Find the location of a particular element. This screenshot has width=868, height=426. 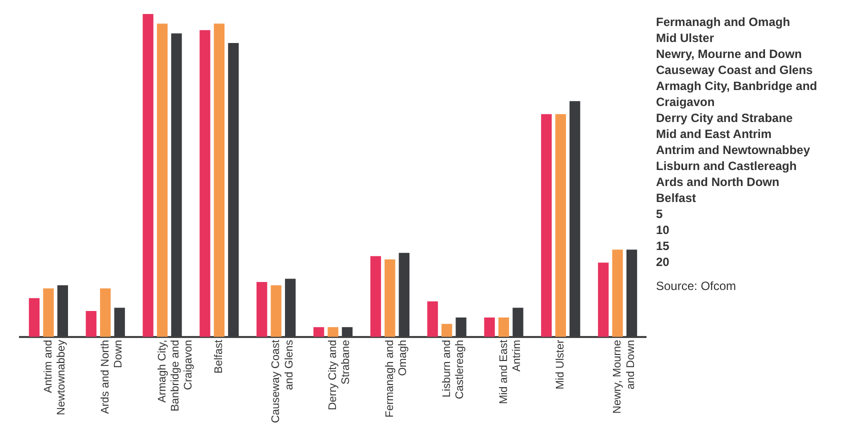

text: 5 is located at coordinates (660, 214).